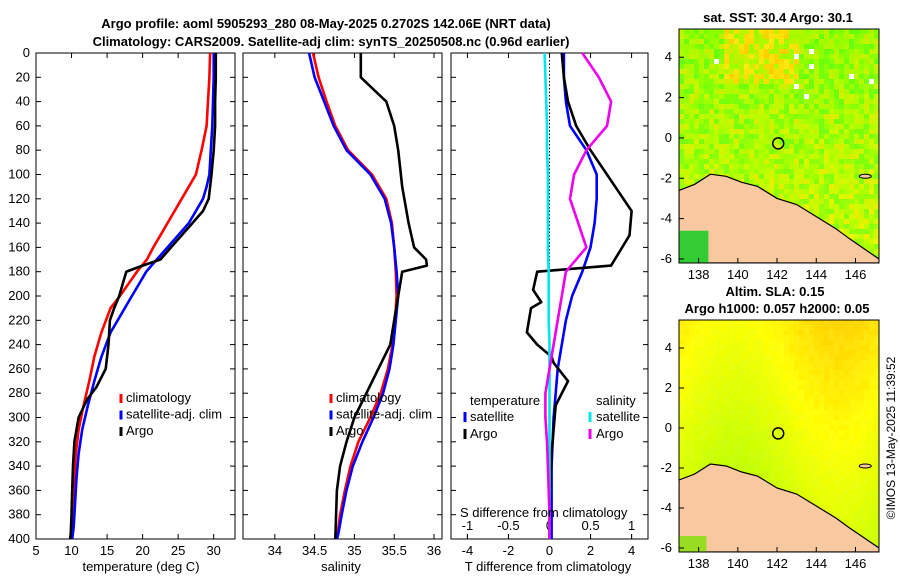 The image size is (900, 580). Describe the element at coordinates (19, 271) in the screenshot. I see `y-tick-label: 180` at that location.